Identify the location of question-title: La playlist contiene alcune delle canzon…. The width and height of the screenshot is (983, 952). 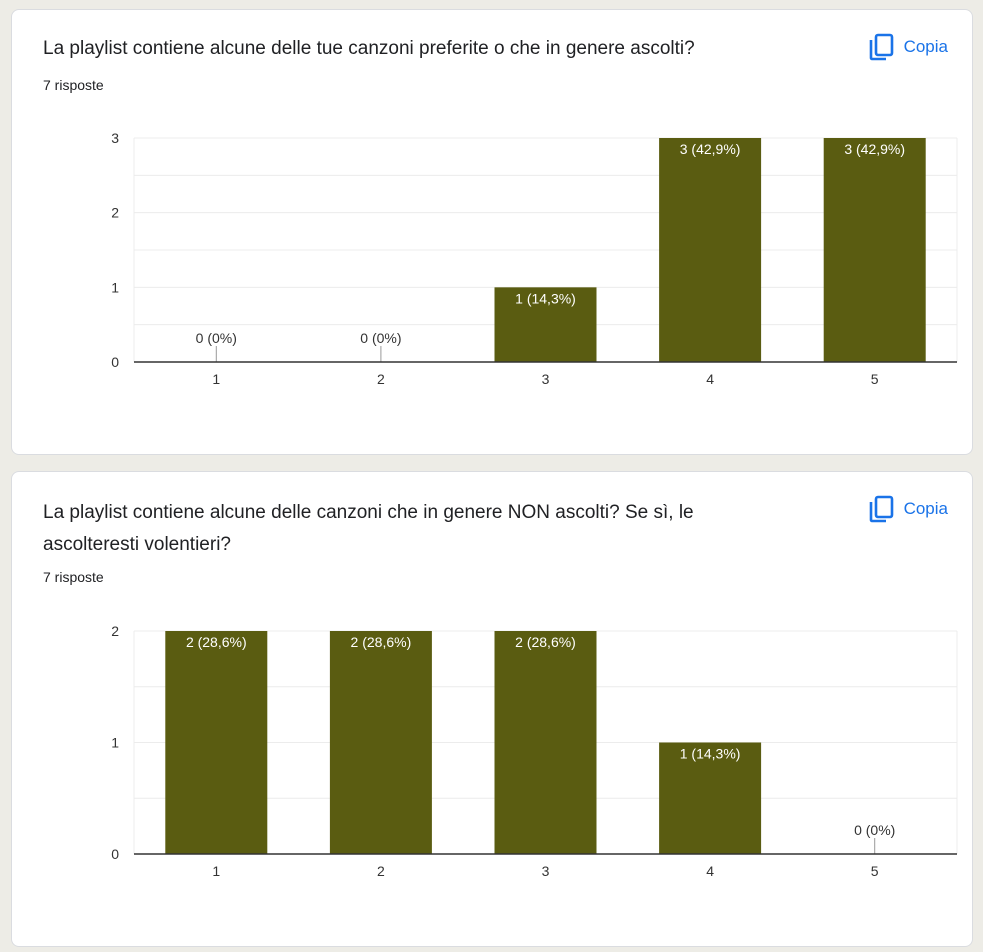
(368, 528).